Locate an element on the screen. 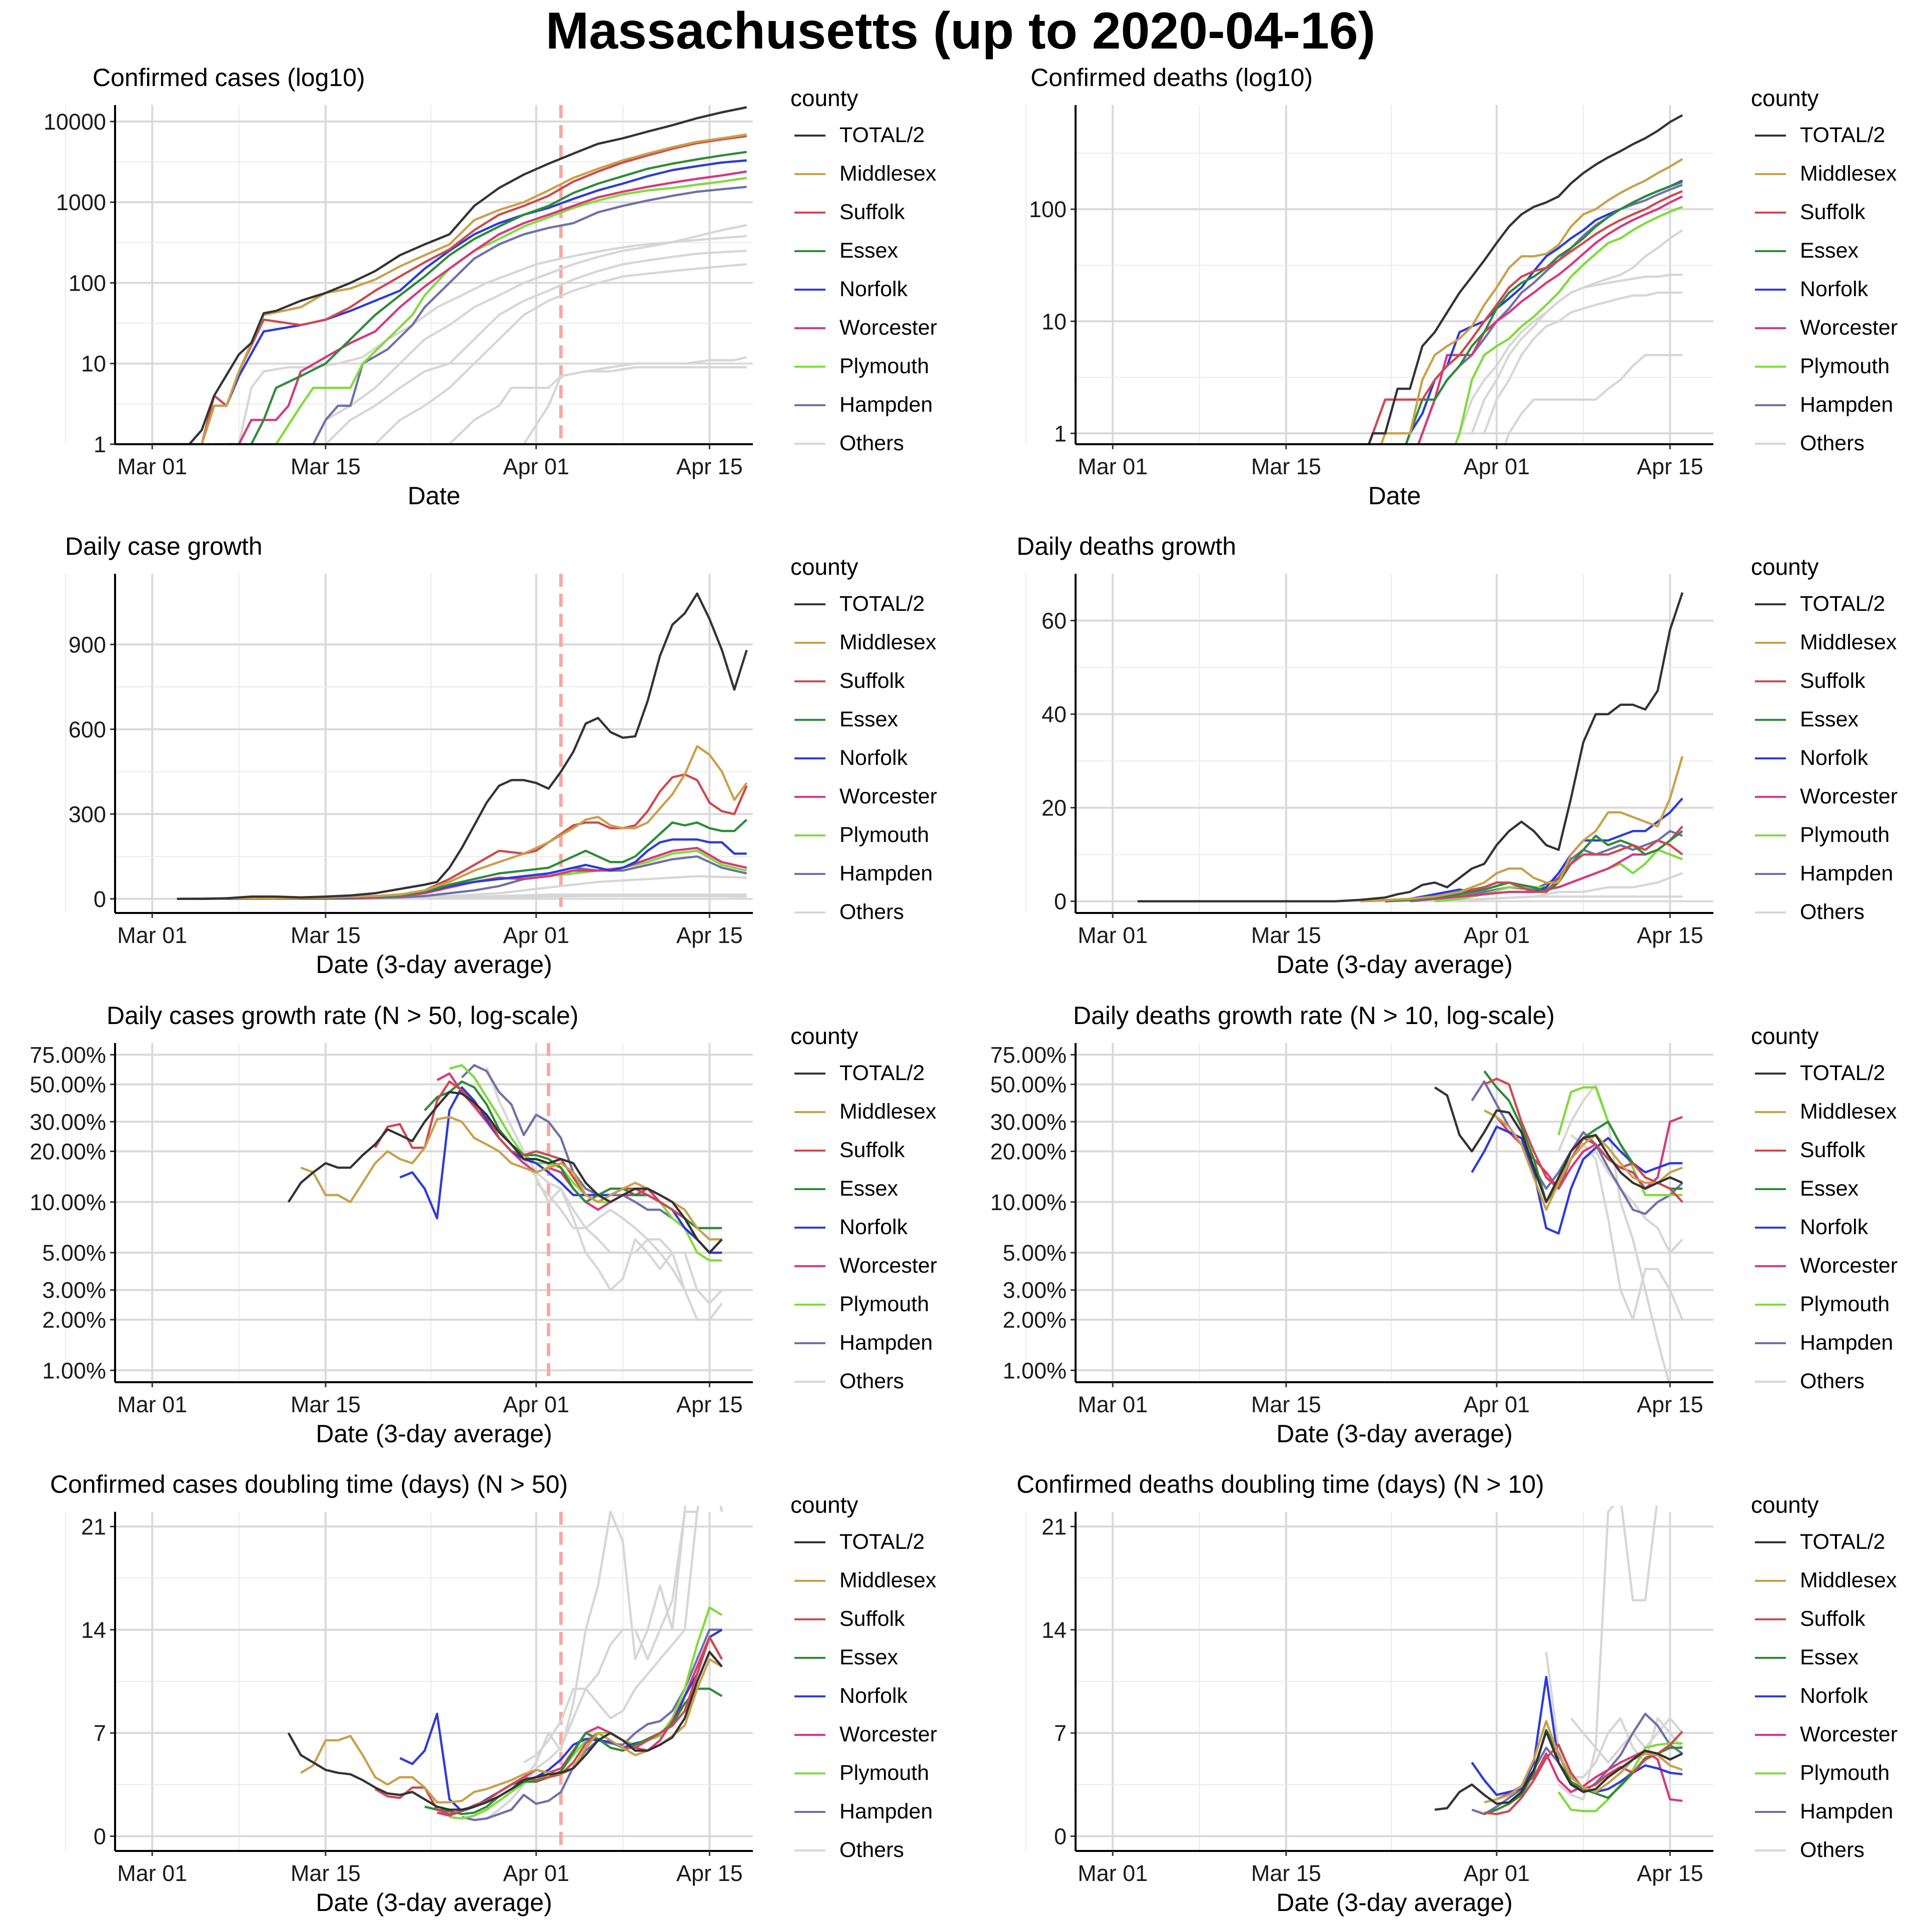 The height and width of the screenshot is (1932, 1921). panel-title: Confirmed cases (log10) is located at coordinates (229, 78).